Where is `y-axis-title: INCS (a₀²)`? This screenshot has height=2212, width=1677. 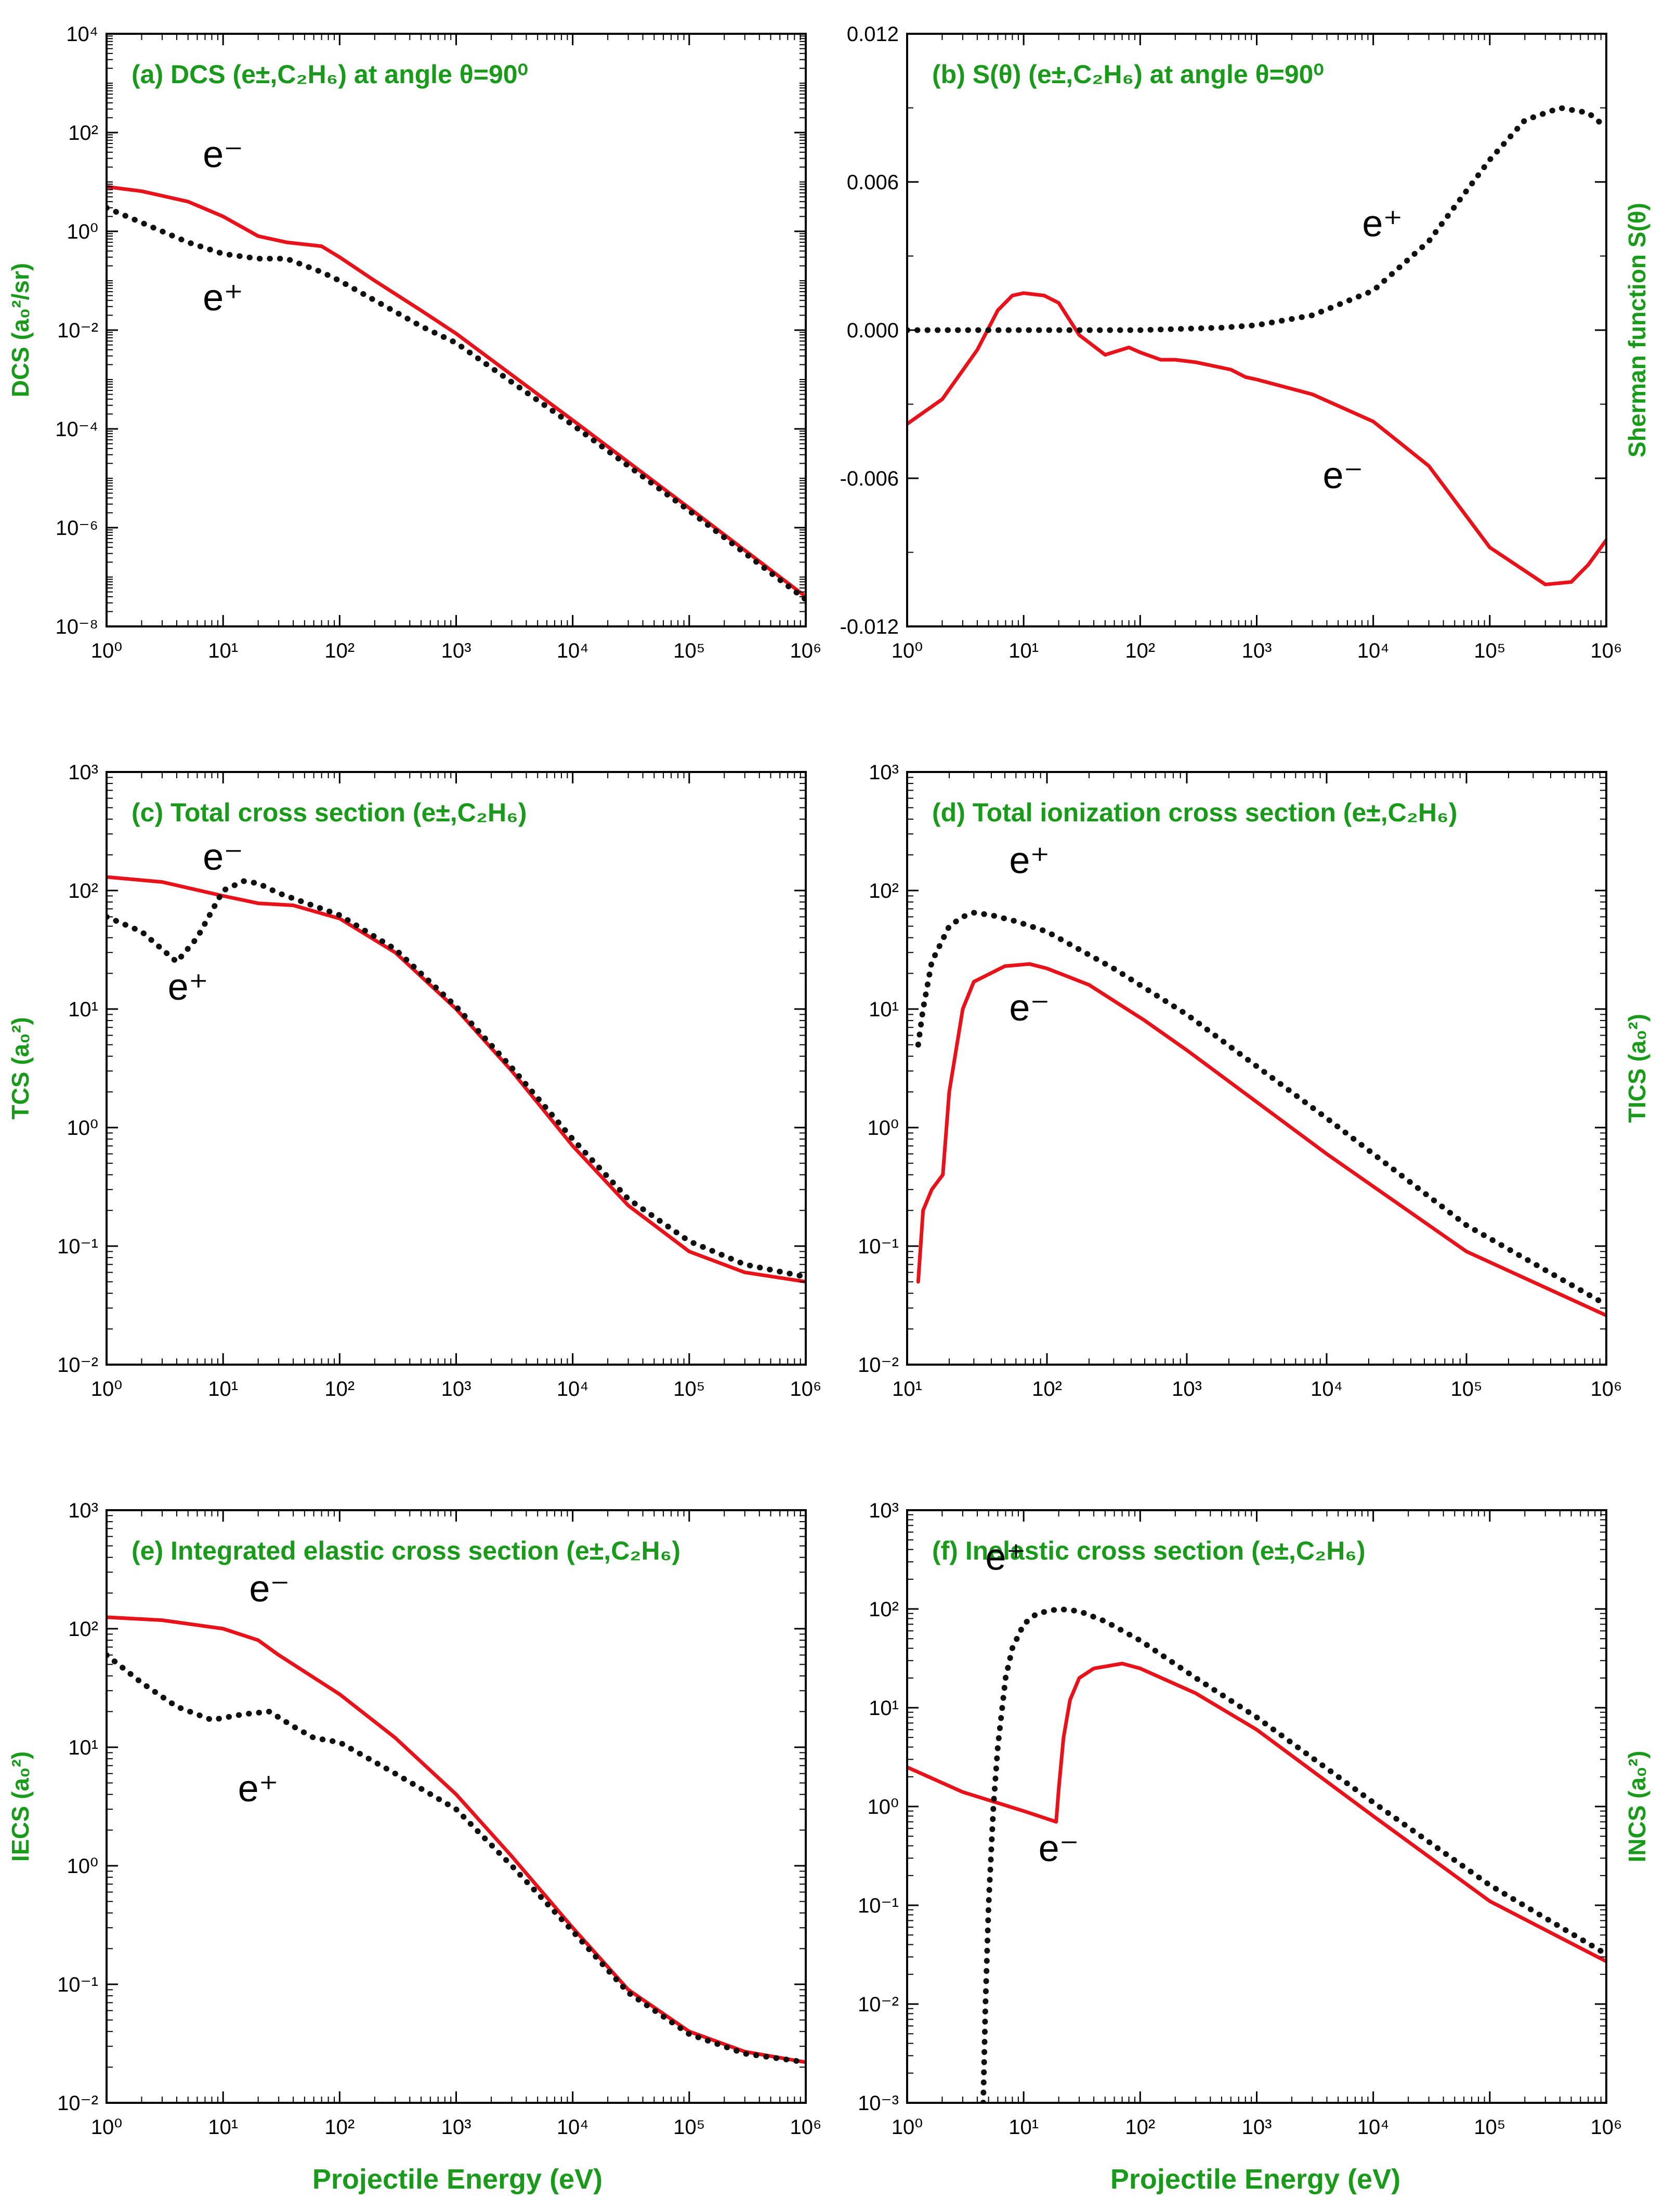 y-axis-title: INCS (a₀²) is located at coordinates (1636, 1807).